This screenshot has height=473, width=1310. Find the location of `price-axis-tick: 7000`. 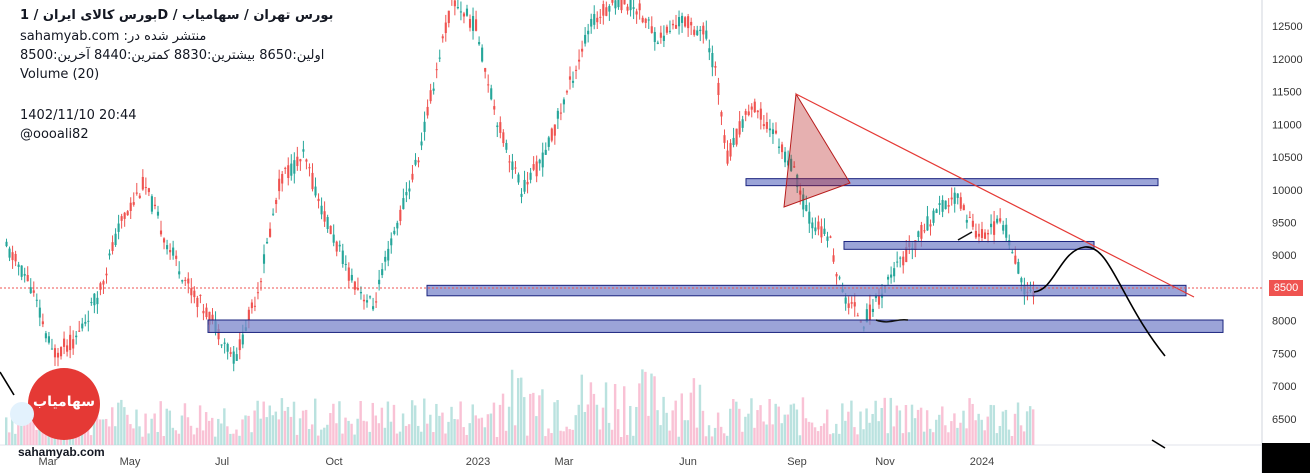

price-axis-tick: 7000 is located at coordinates (1284, 387).